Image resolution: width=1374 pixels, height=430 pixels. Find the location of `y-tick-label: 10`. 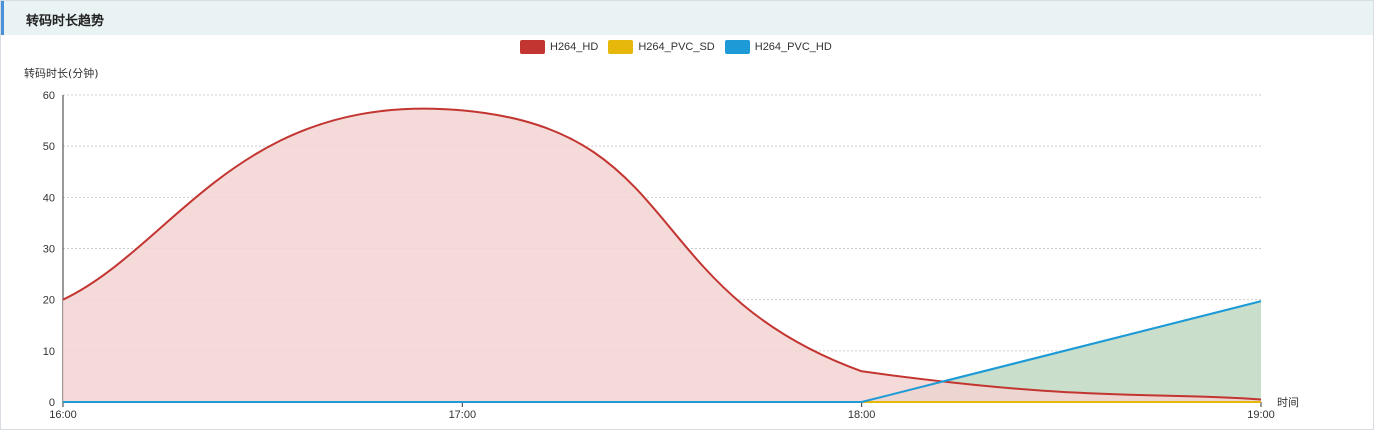

y-tick-label: 10 is located at coordinates (49, 352).